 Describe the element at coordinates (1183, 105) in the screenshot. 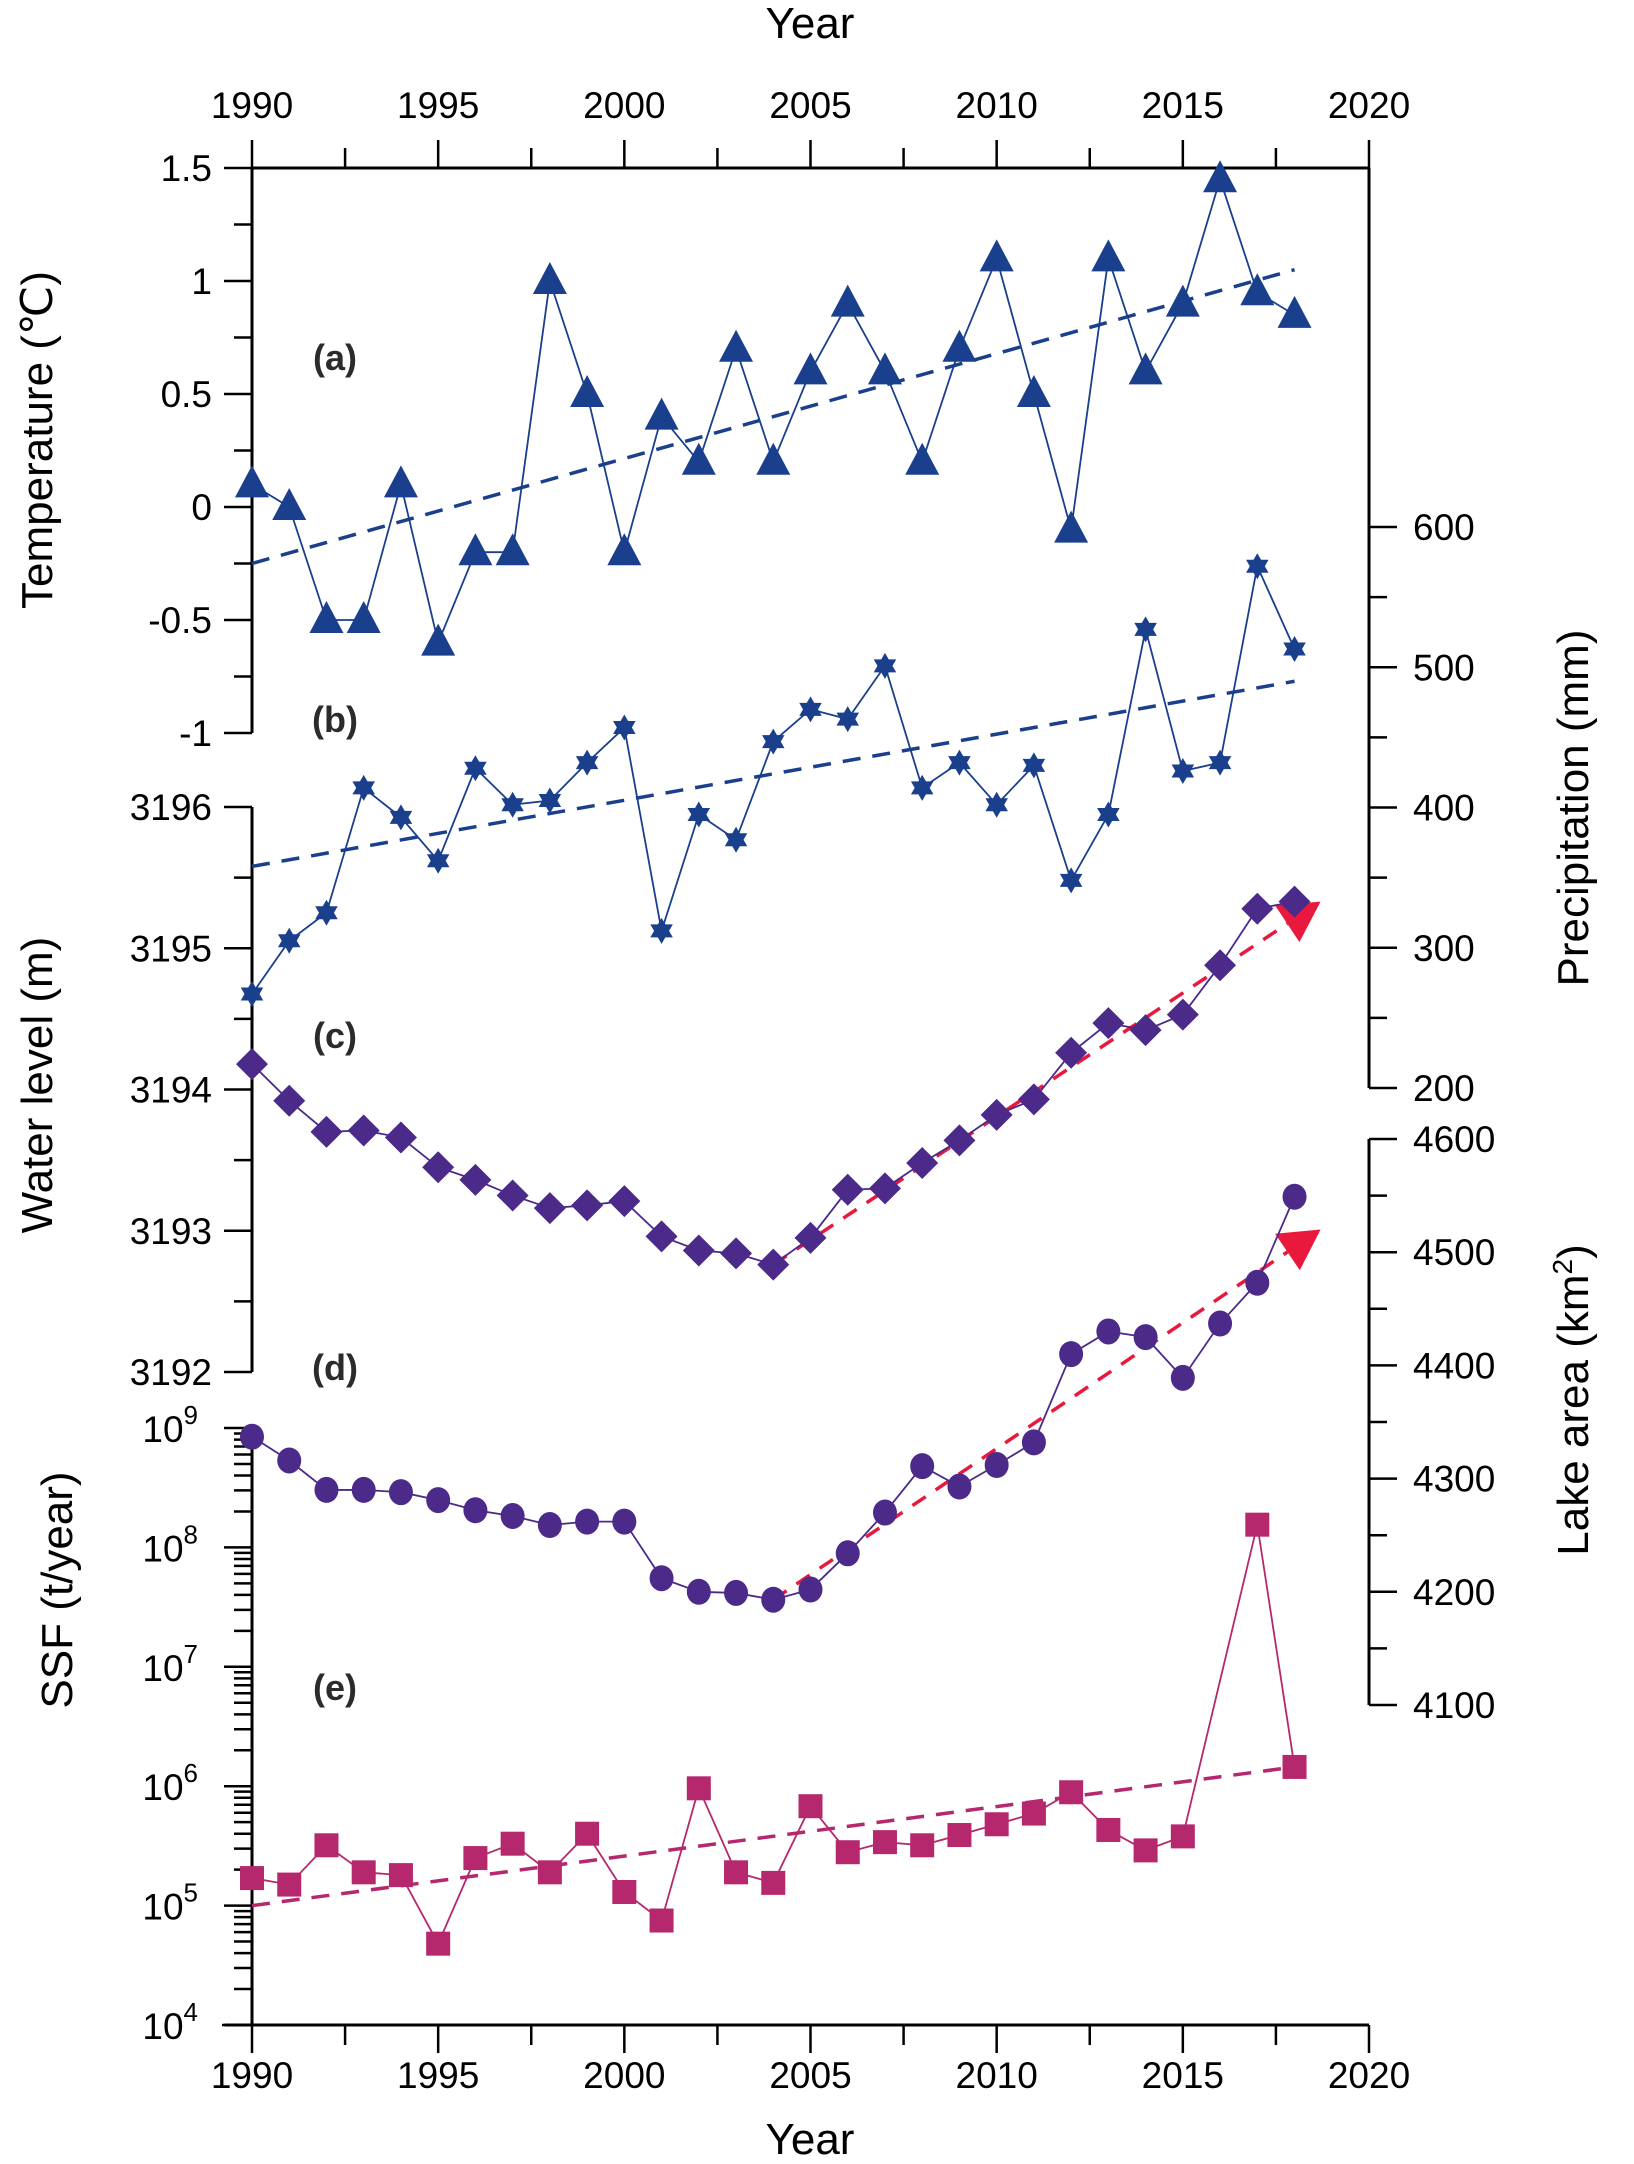

I see `top-x-tick-label: 2015` at that location.